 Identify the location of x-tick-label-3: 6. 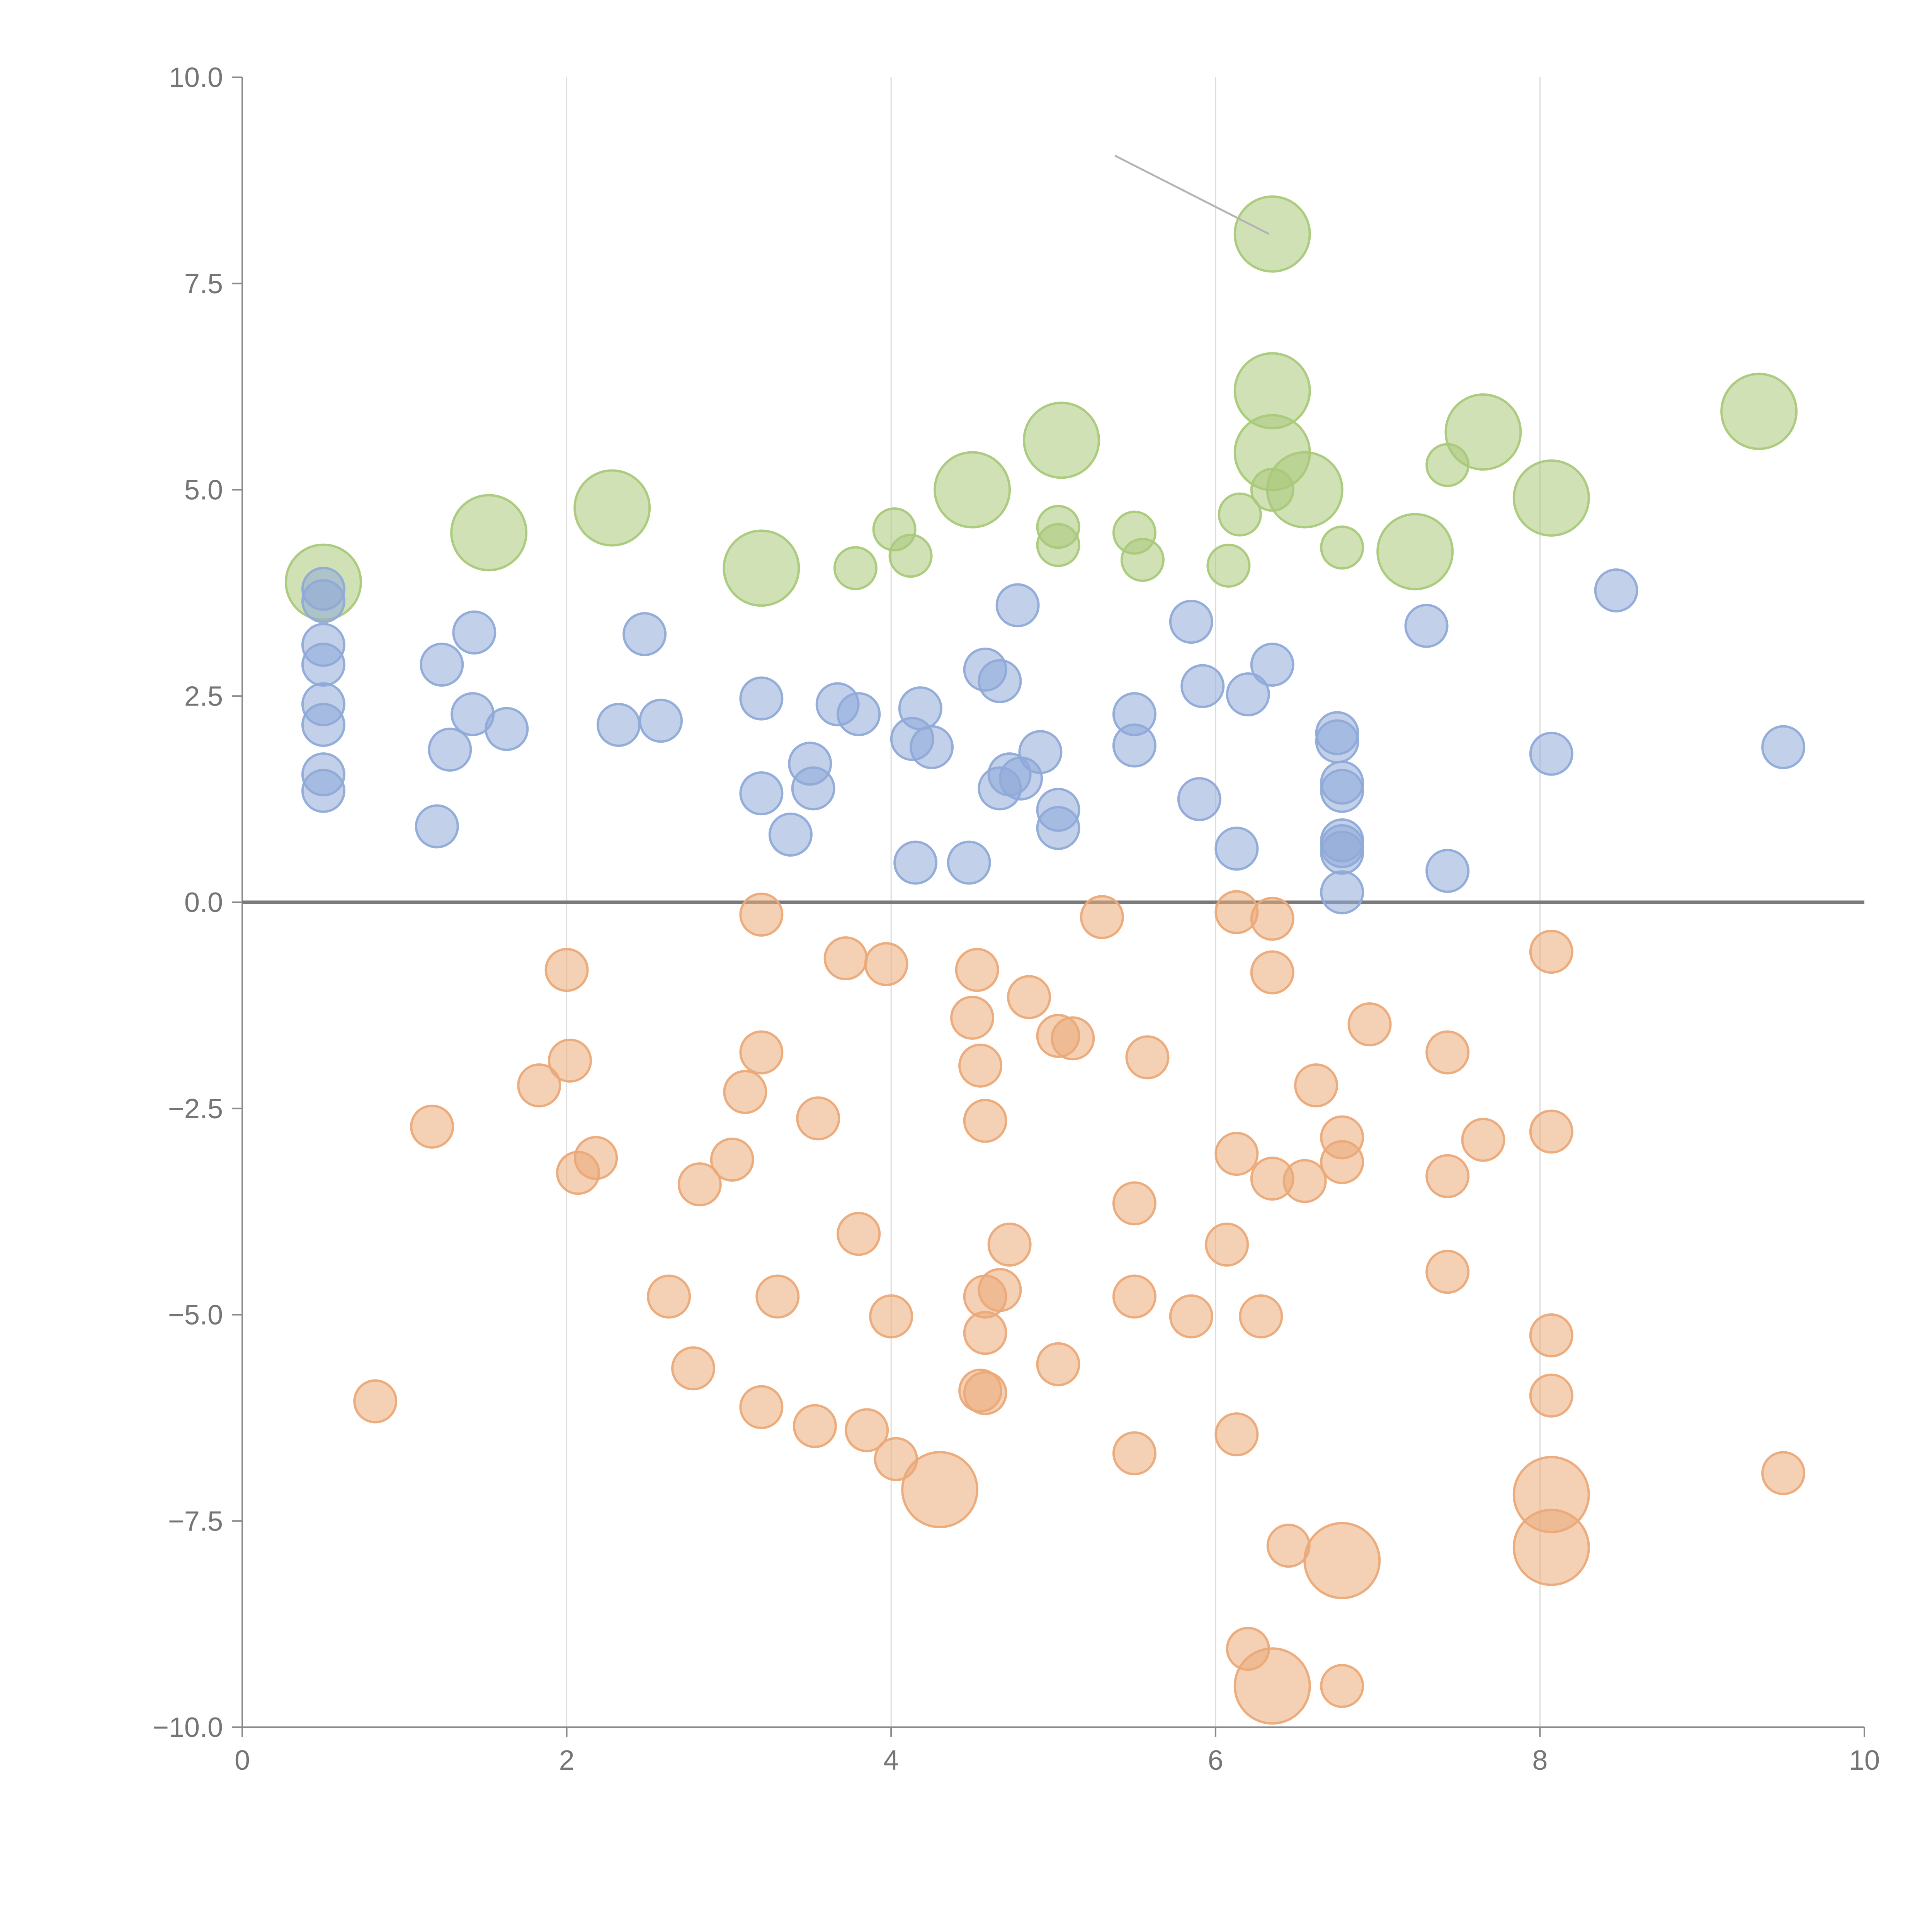
(1215, 1760).